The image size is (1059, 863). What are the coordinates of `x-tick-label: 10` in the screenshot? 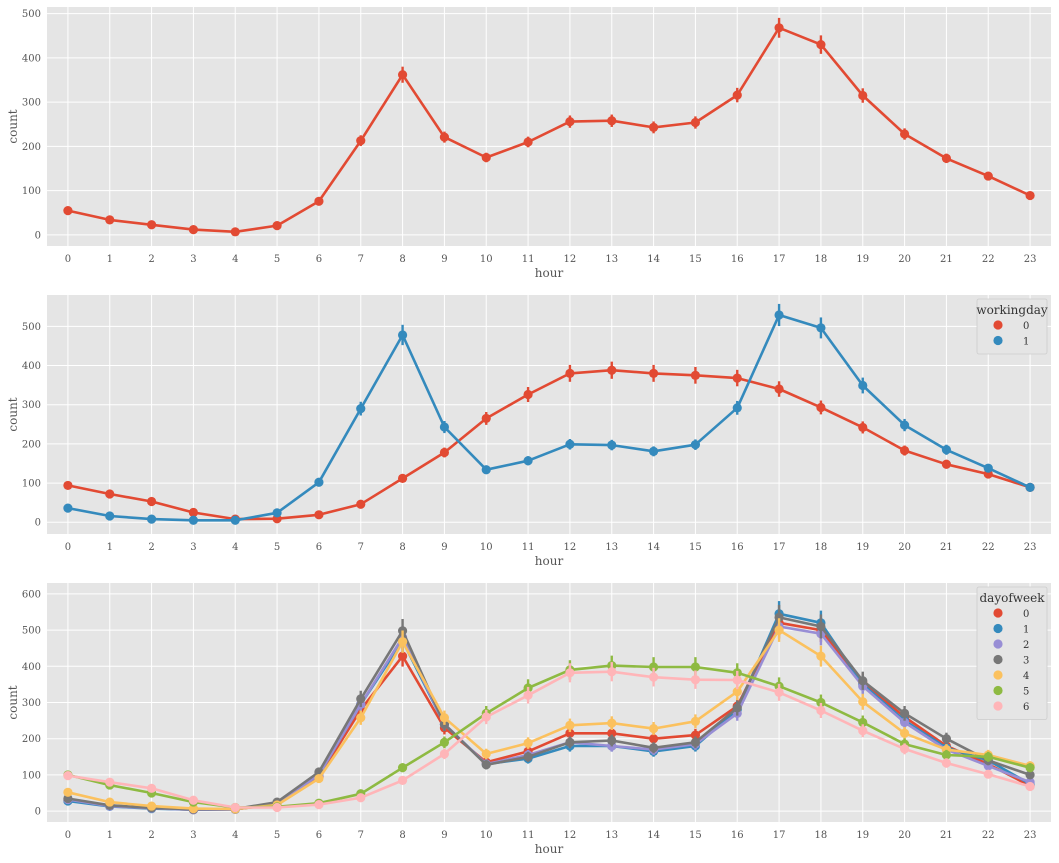 It's located at (486, 835).